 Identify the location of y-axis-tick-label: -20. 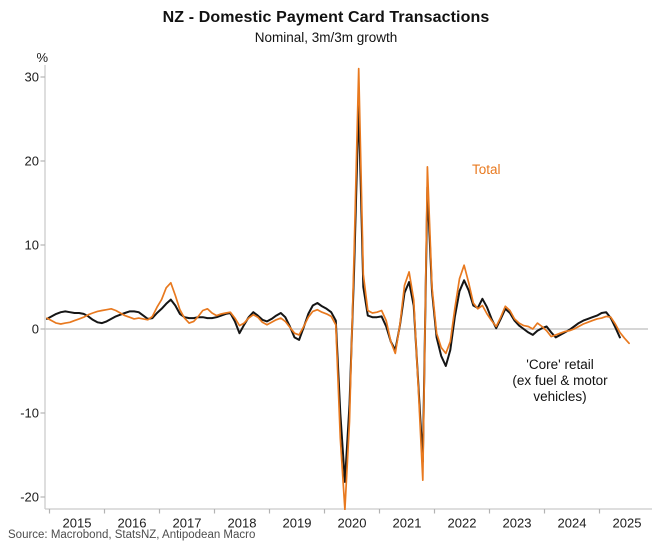
(29, 497).